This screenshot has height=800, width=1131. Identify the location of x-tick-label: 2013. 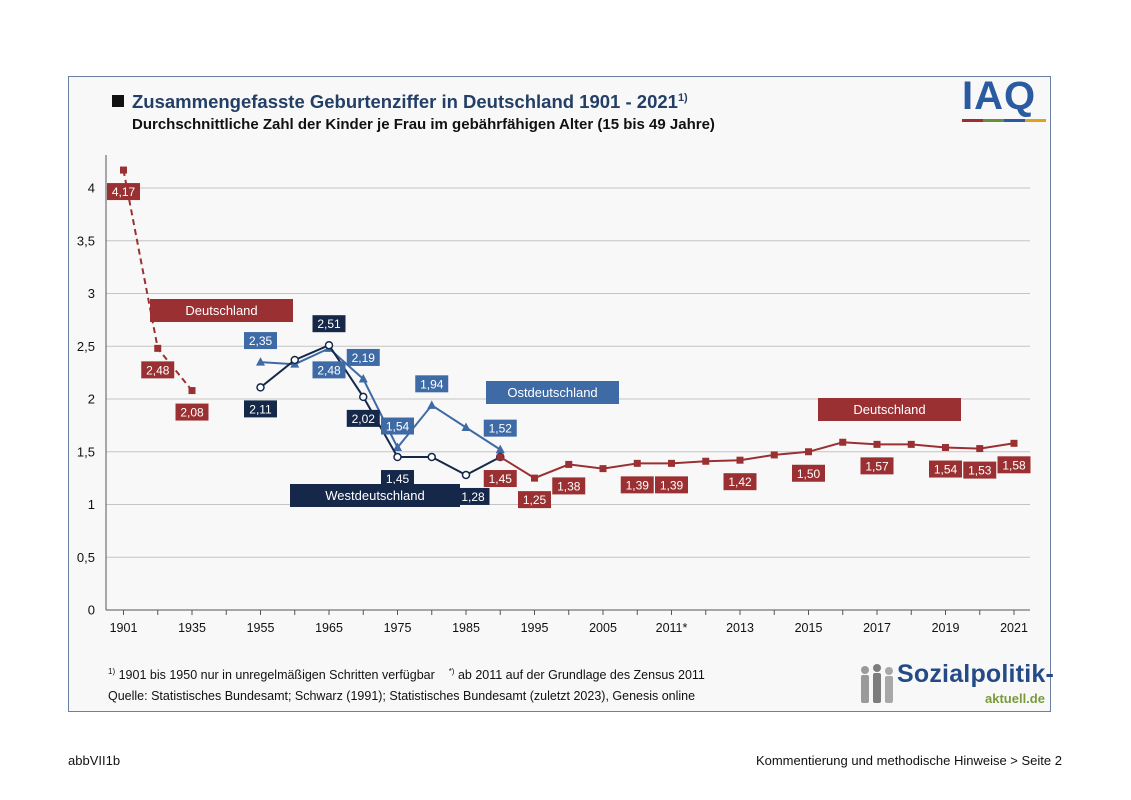
(740, 628).